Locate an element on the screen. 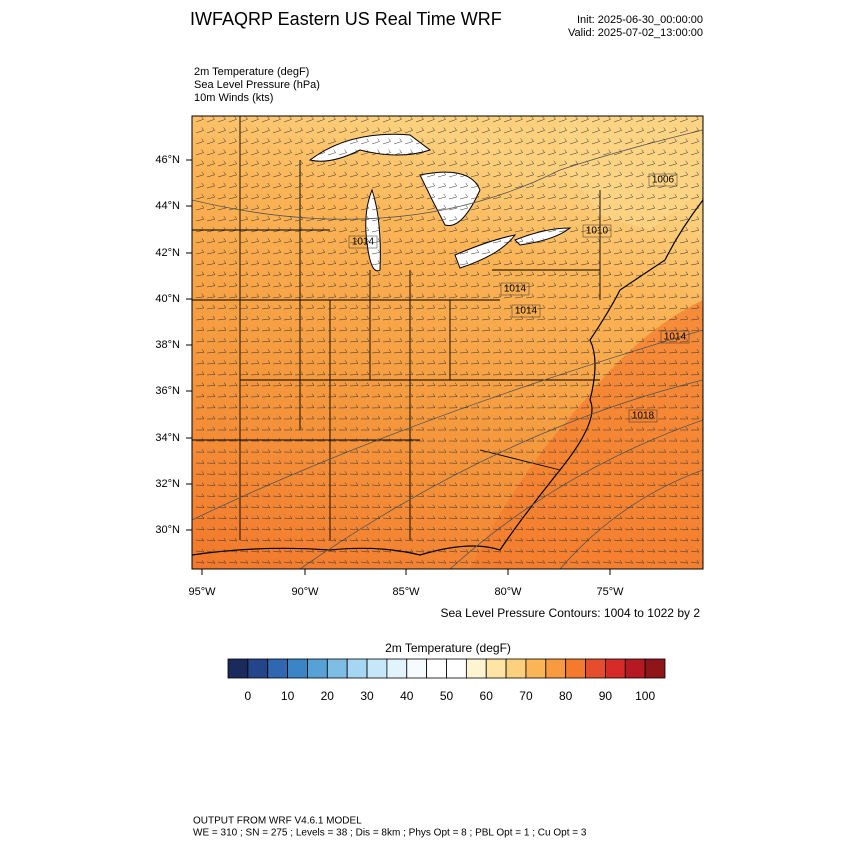 This screenshot has height=850, width=850. lat-label: 42°N is located at coordinates (167, 253).